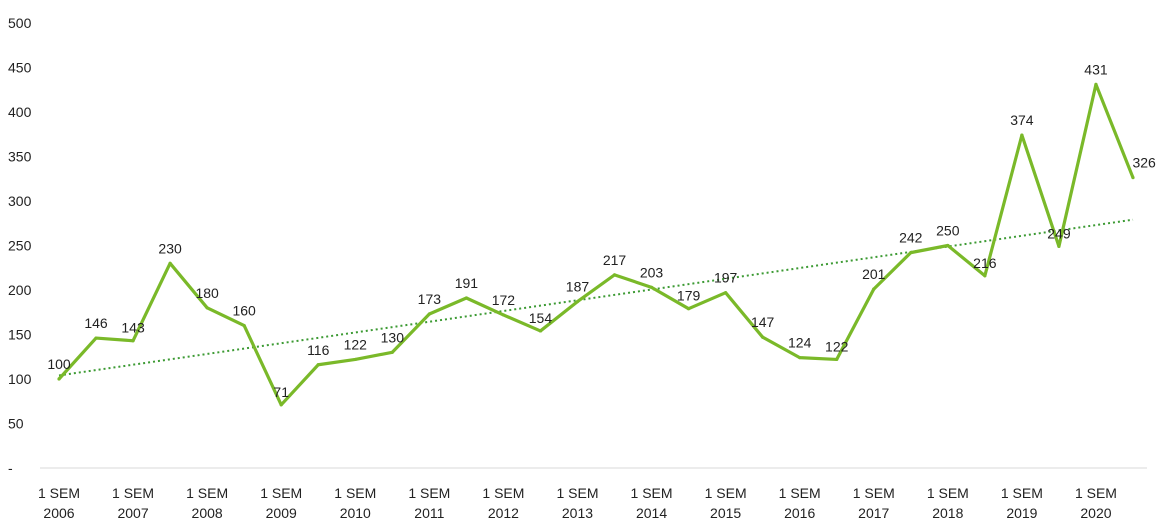 Image resolution: width=1157 pixels, height=521 pixels. What do you see at coordinates (132, 513) in the screenshot?
I see `x-tick-label-year: 2007` at bounding box center [132, 513].